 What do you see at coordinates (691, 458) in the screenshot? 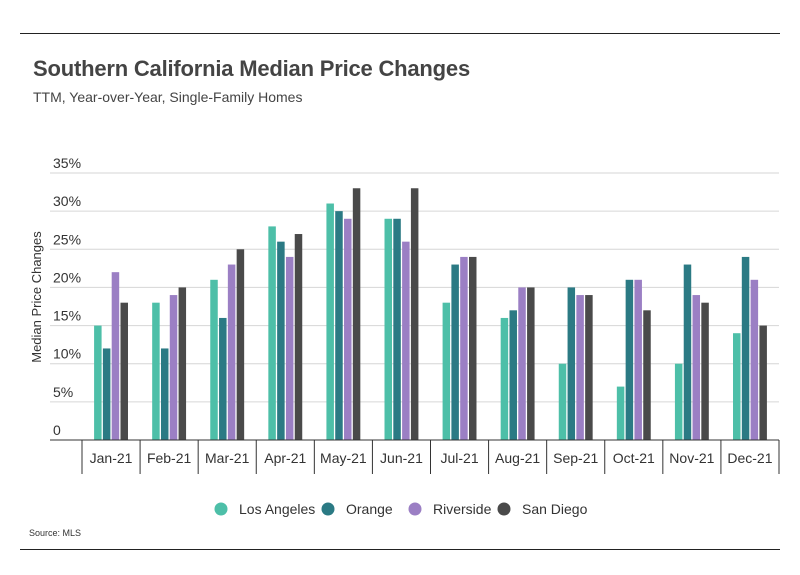
I see `x-tick-label: Nov-21` at bounding box center [691, 458].